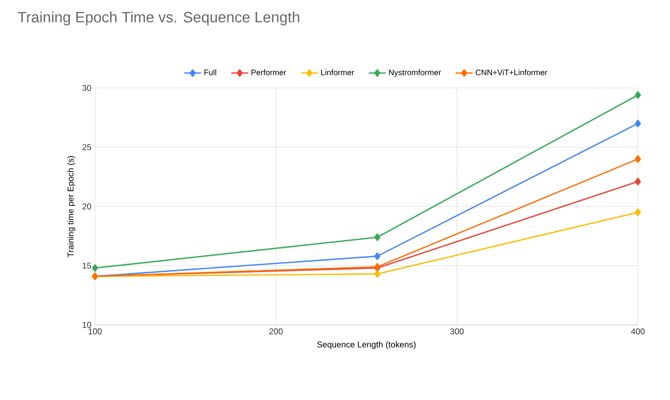  What do you see at coordinates (276, 331) in the screenshot?
I see `x-tick-label: 200` at bounding box center [276, 331].